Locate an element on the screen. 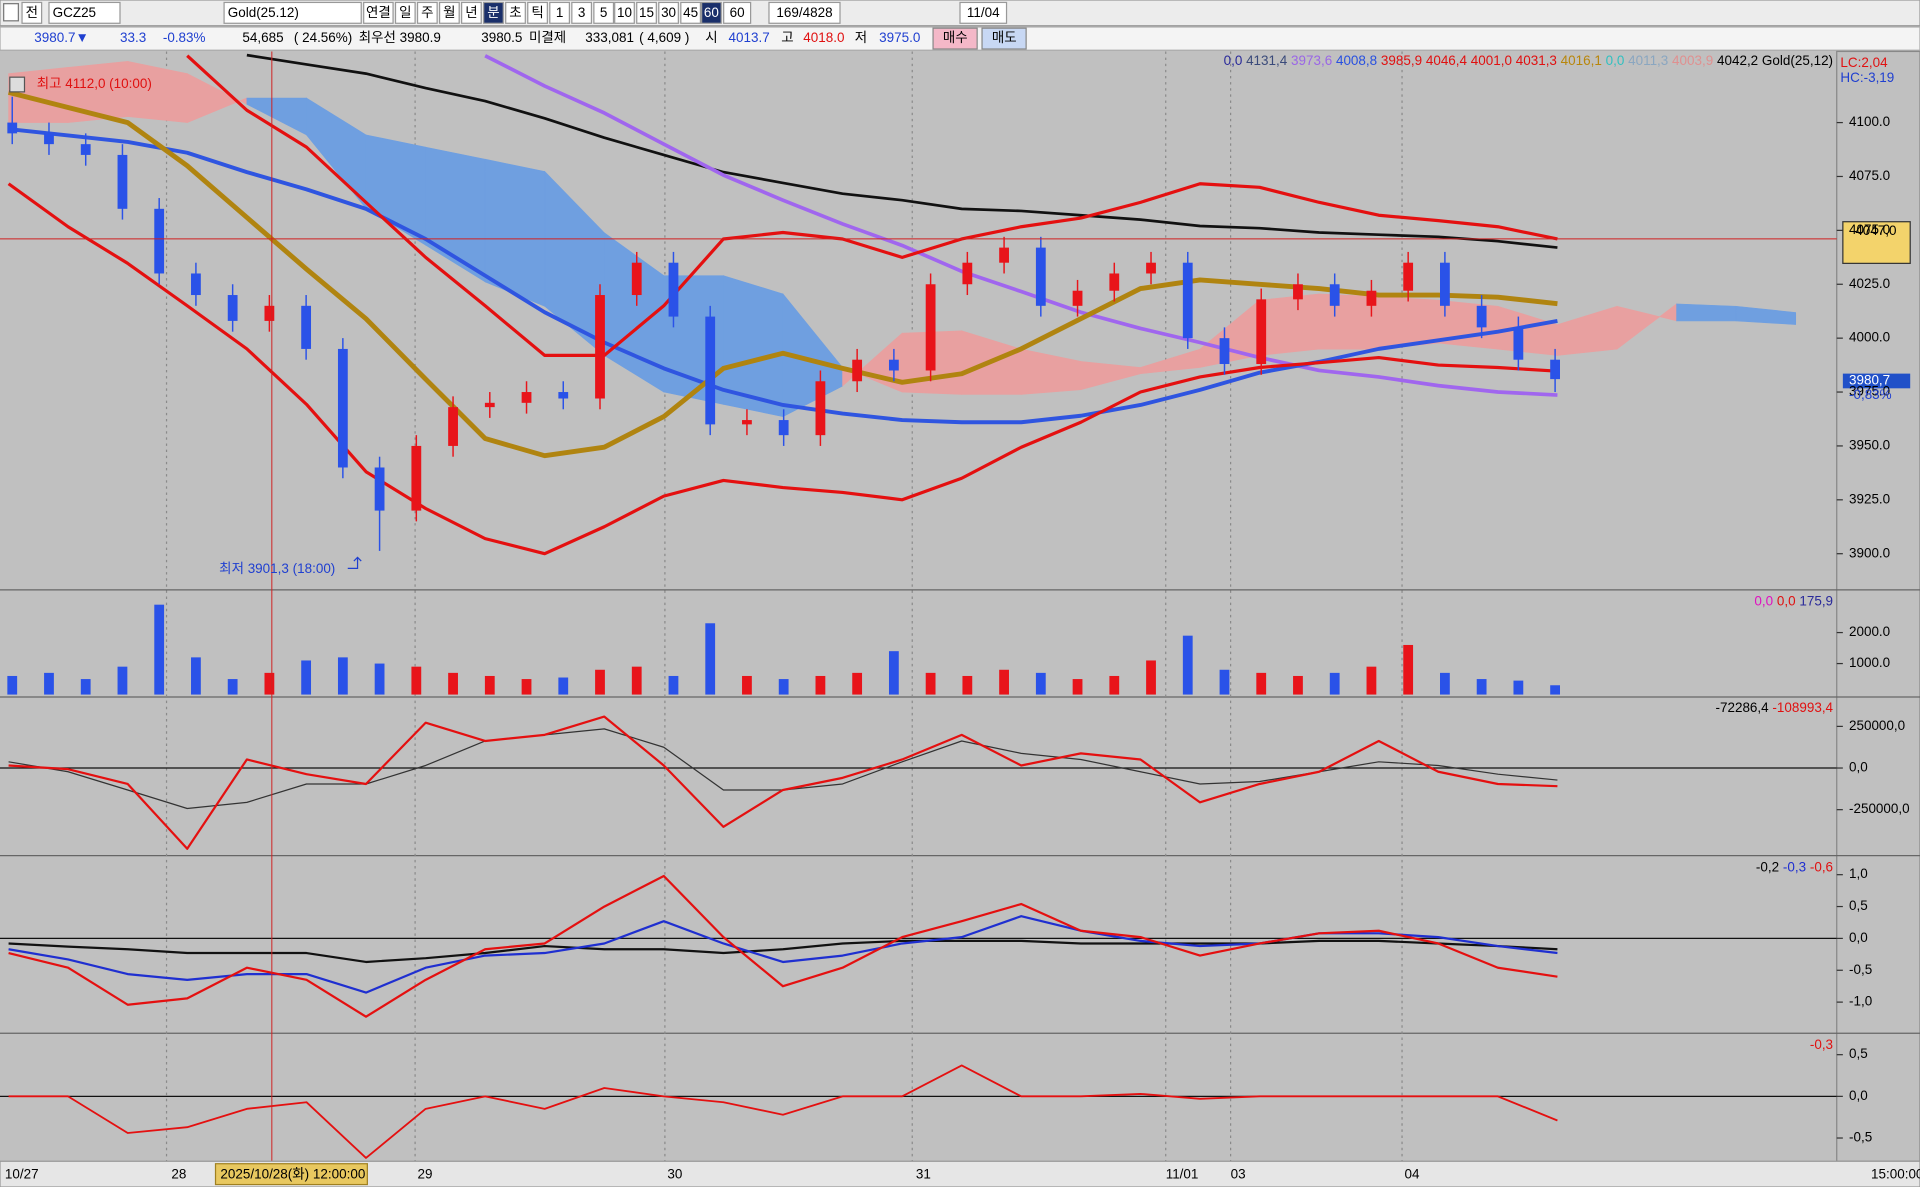 The width and height of the screenshot is (1920, 1187). time-label: 15:00:00 is located at coordinates (1895, 1173).